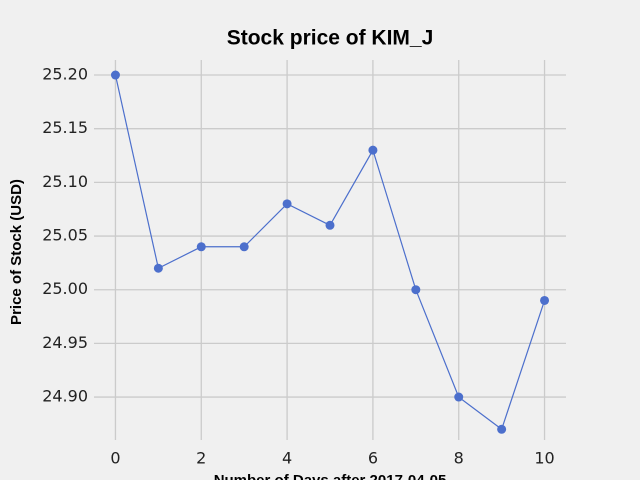 The height and width of the screenshot is (480, 640). I want to click on y-tick-label: 25.05, so click(65, 235).